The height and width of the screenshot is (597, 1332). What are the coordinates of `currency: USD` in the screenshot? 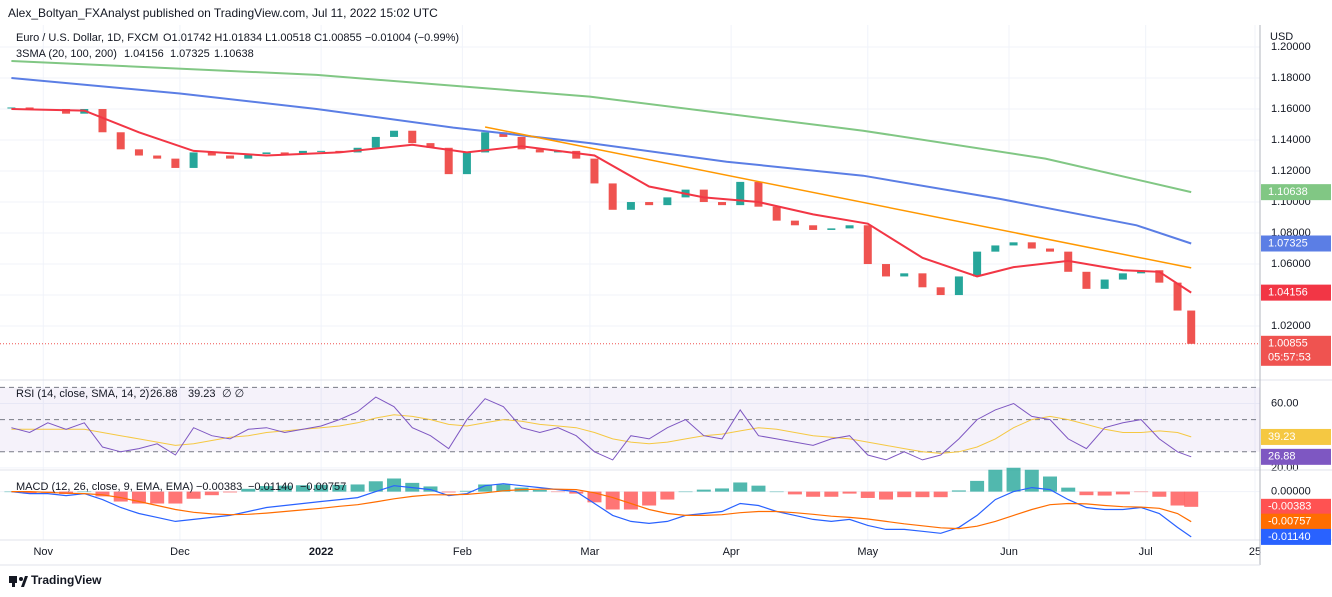 It's located at (1281, 37).